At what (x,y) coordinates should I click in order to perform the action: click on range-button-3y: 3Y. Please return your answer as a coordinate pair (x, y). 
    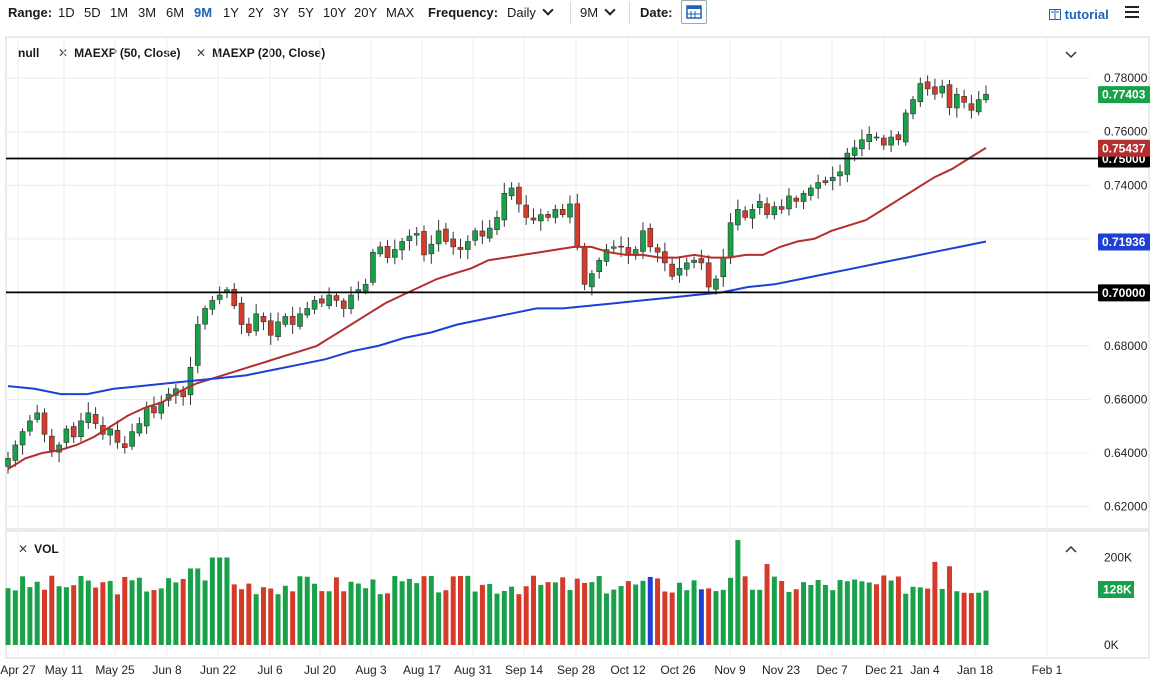
    Looking at the image, I should click on (281, 12).